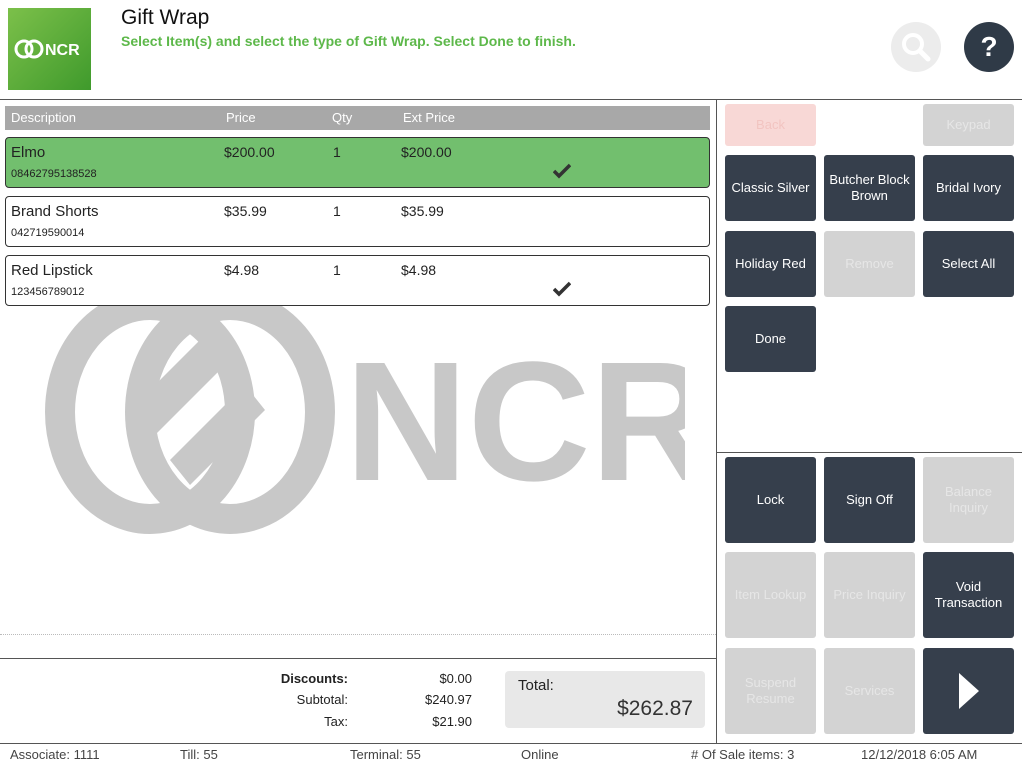 The image size is (1022, 766). What do you see at coordinates (426, 152) in the screenshot?
I see `item-ext-price: $200.00` at bounding box center [426, 152].